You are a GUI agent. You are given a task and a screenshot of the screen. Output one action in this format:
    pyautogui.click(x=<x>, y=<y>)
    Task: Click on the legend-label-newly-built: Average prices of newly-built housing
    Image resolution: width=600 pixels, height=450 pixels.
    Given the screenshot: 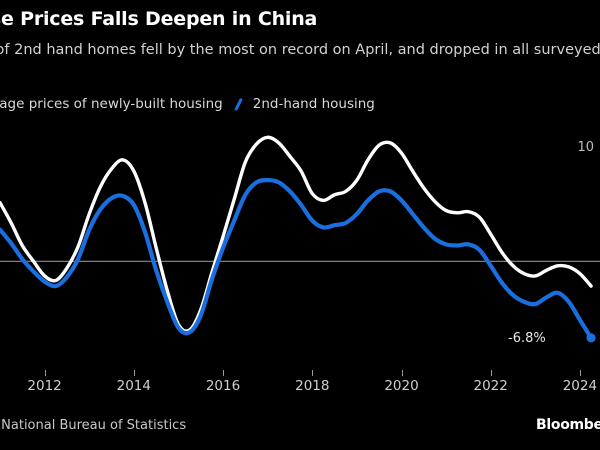 What is the action you would take?
    pyautogui.click(x=111, y=104)
    